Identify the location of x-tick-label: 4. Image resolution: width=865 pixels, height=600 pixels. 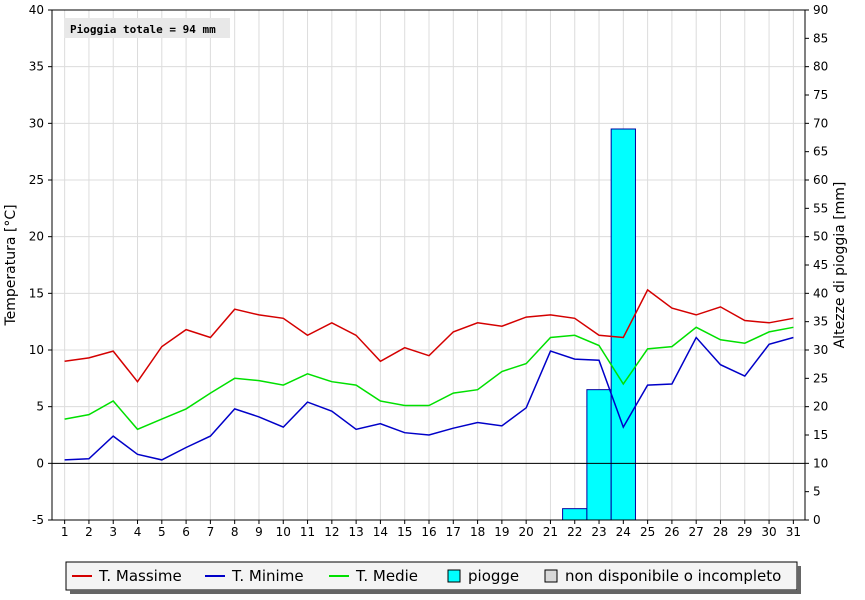
(138, 532).